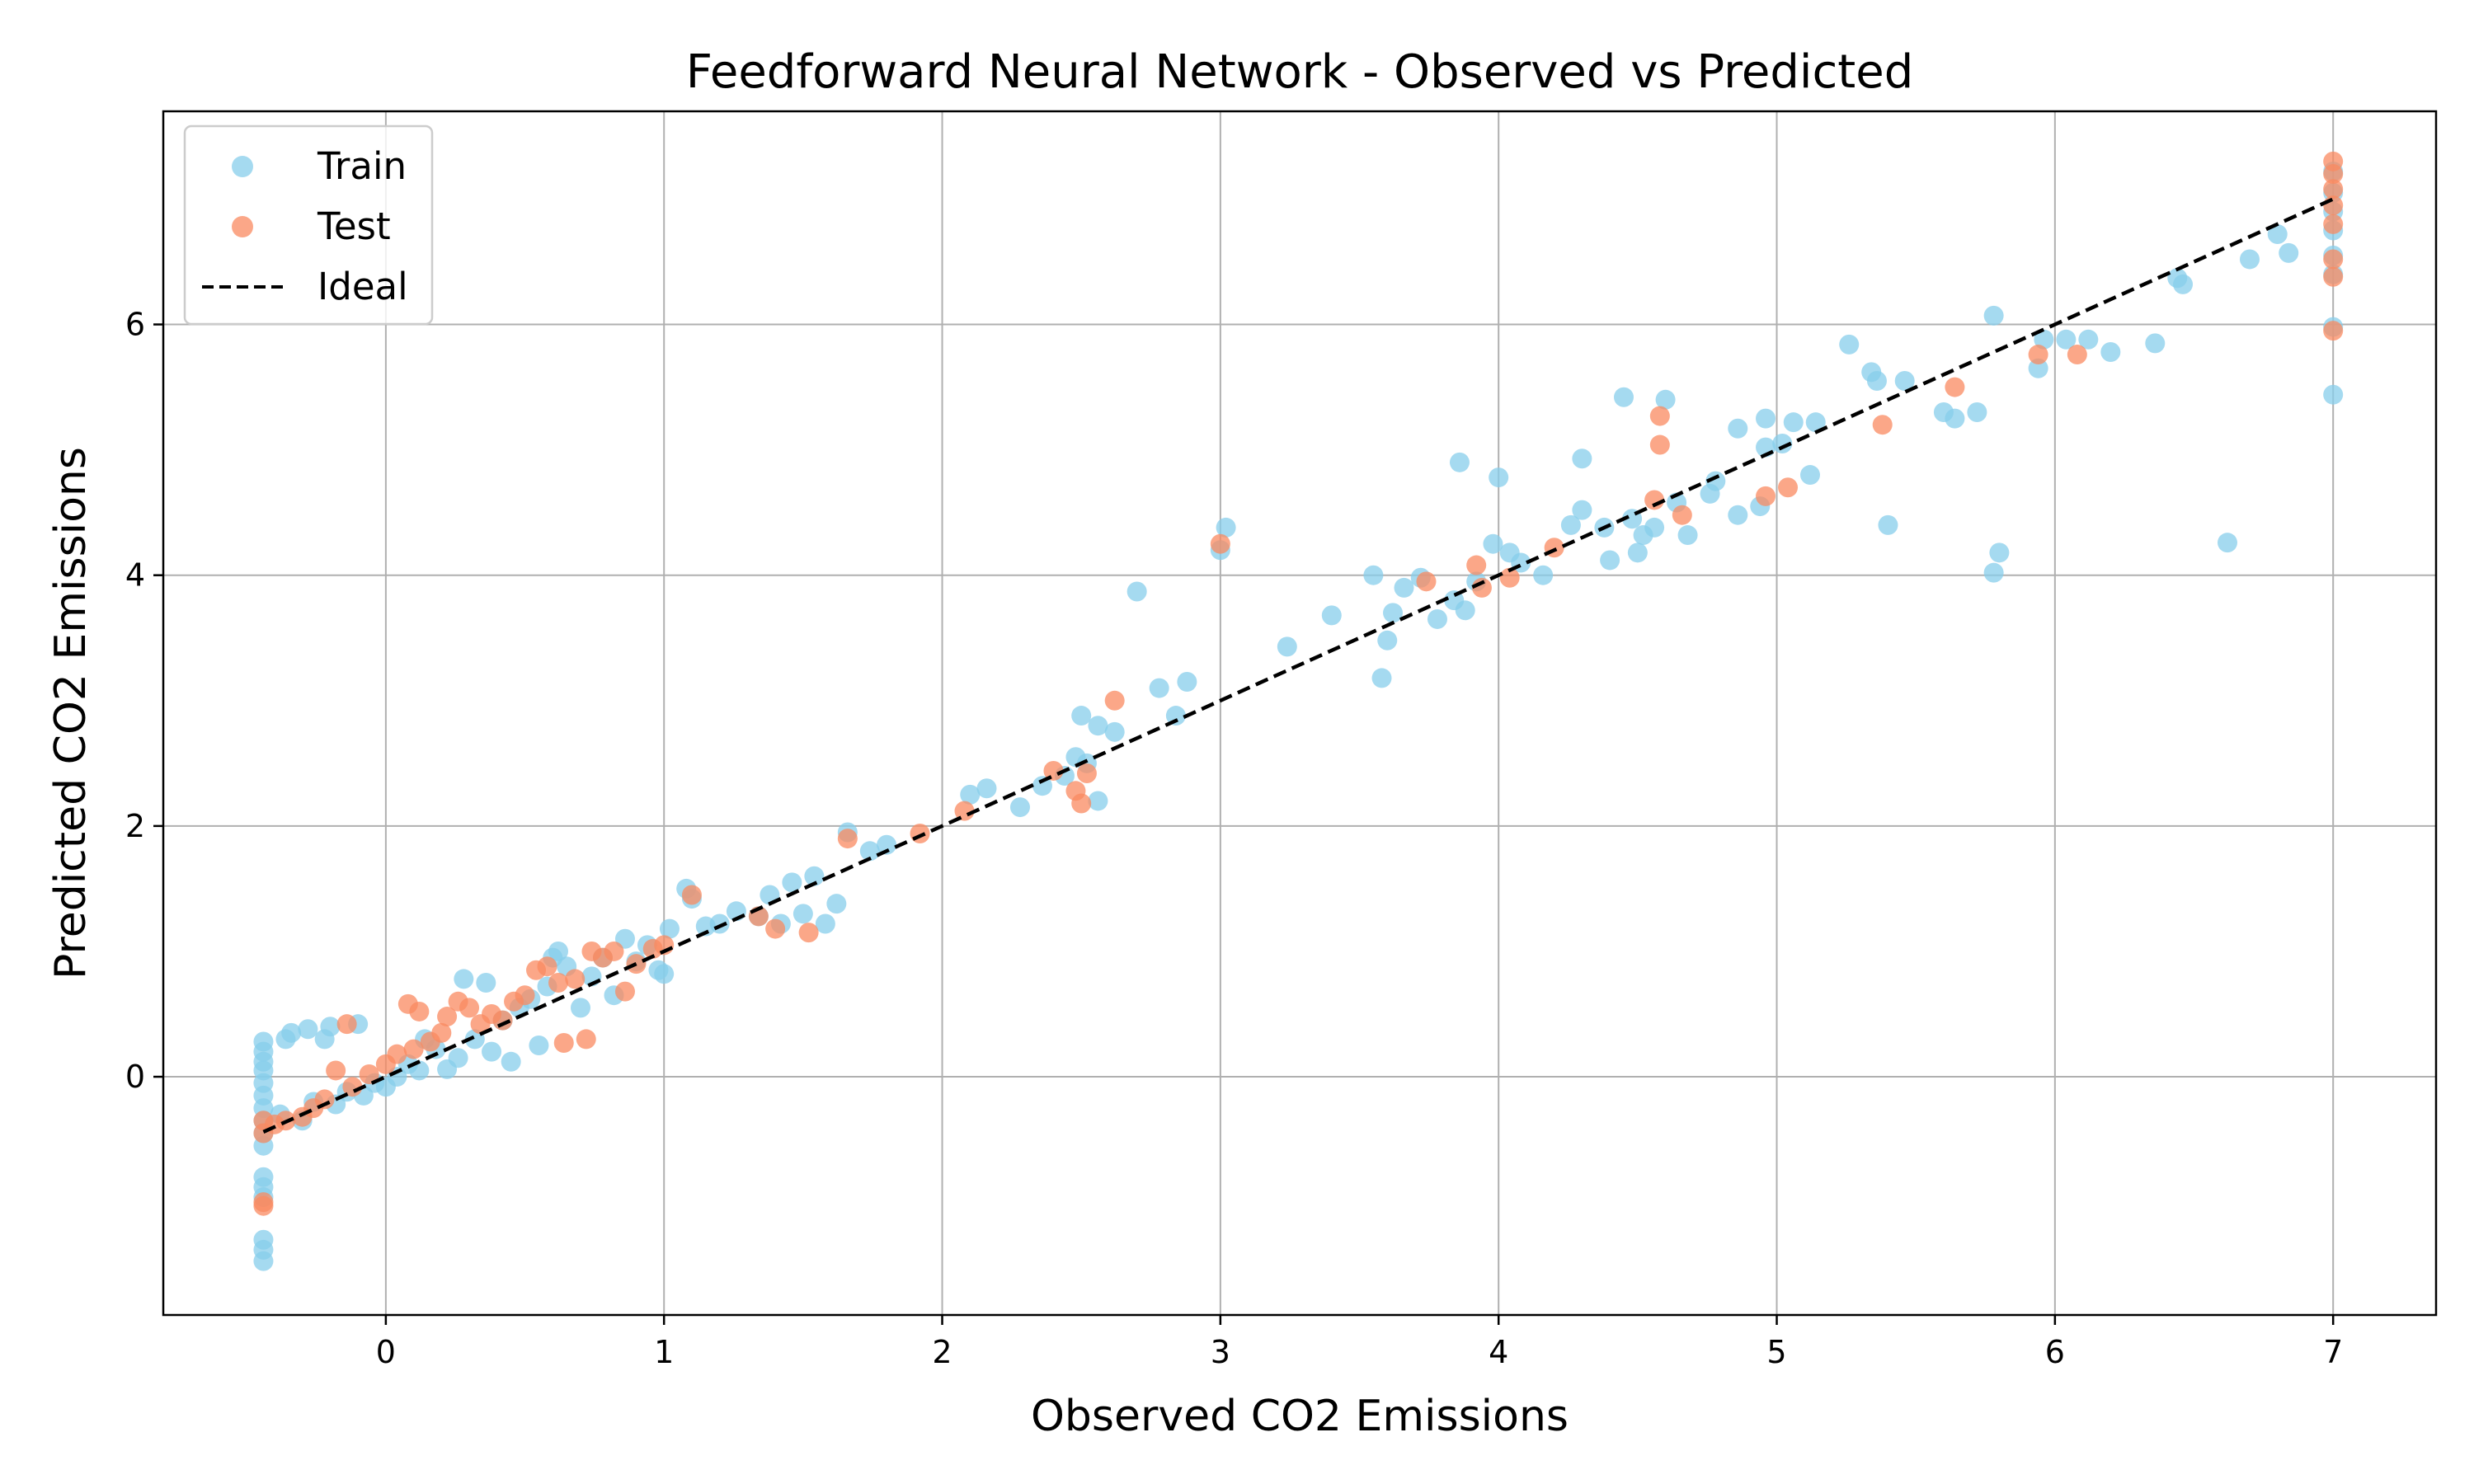  I want to click on legend-train-label: Train, so click(362, 166).